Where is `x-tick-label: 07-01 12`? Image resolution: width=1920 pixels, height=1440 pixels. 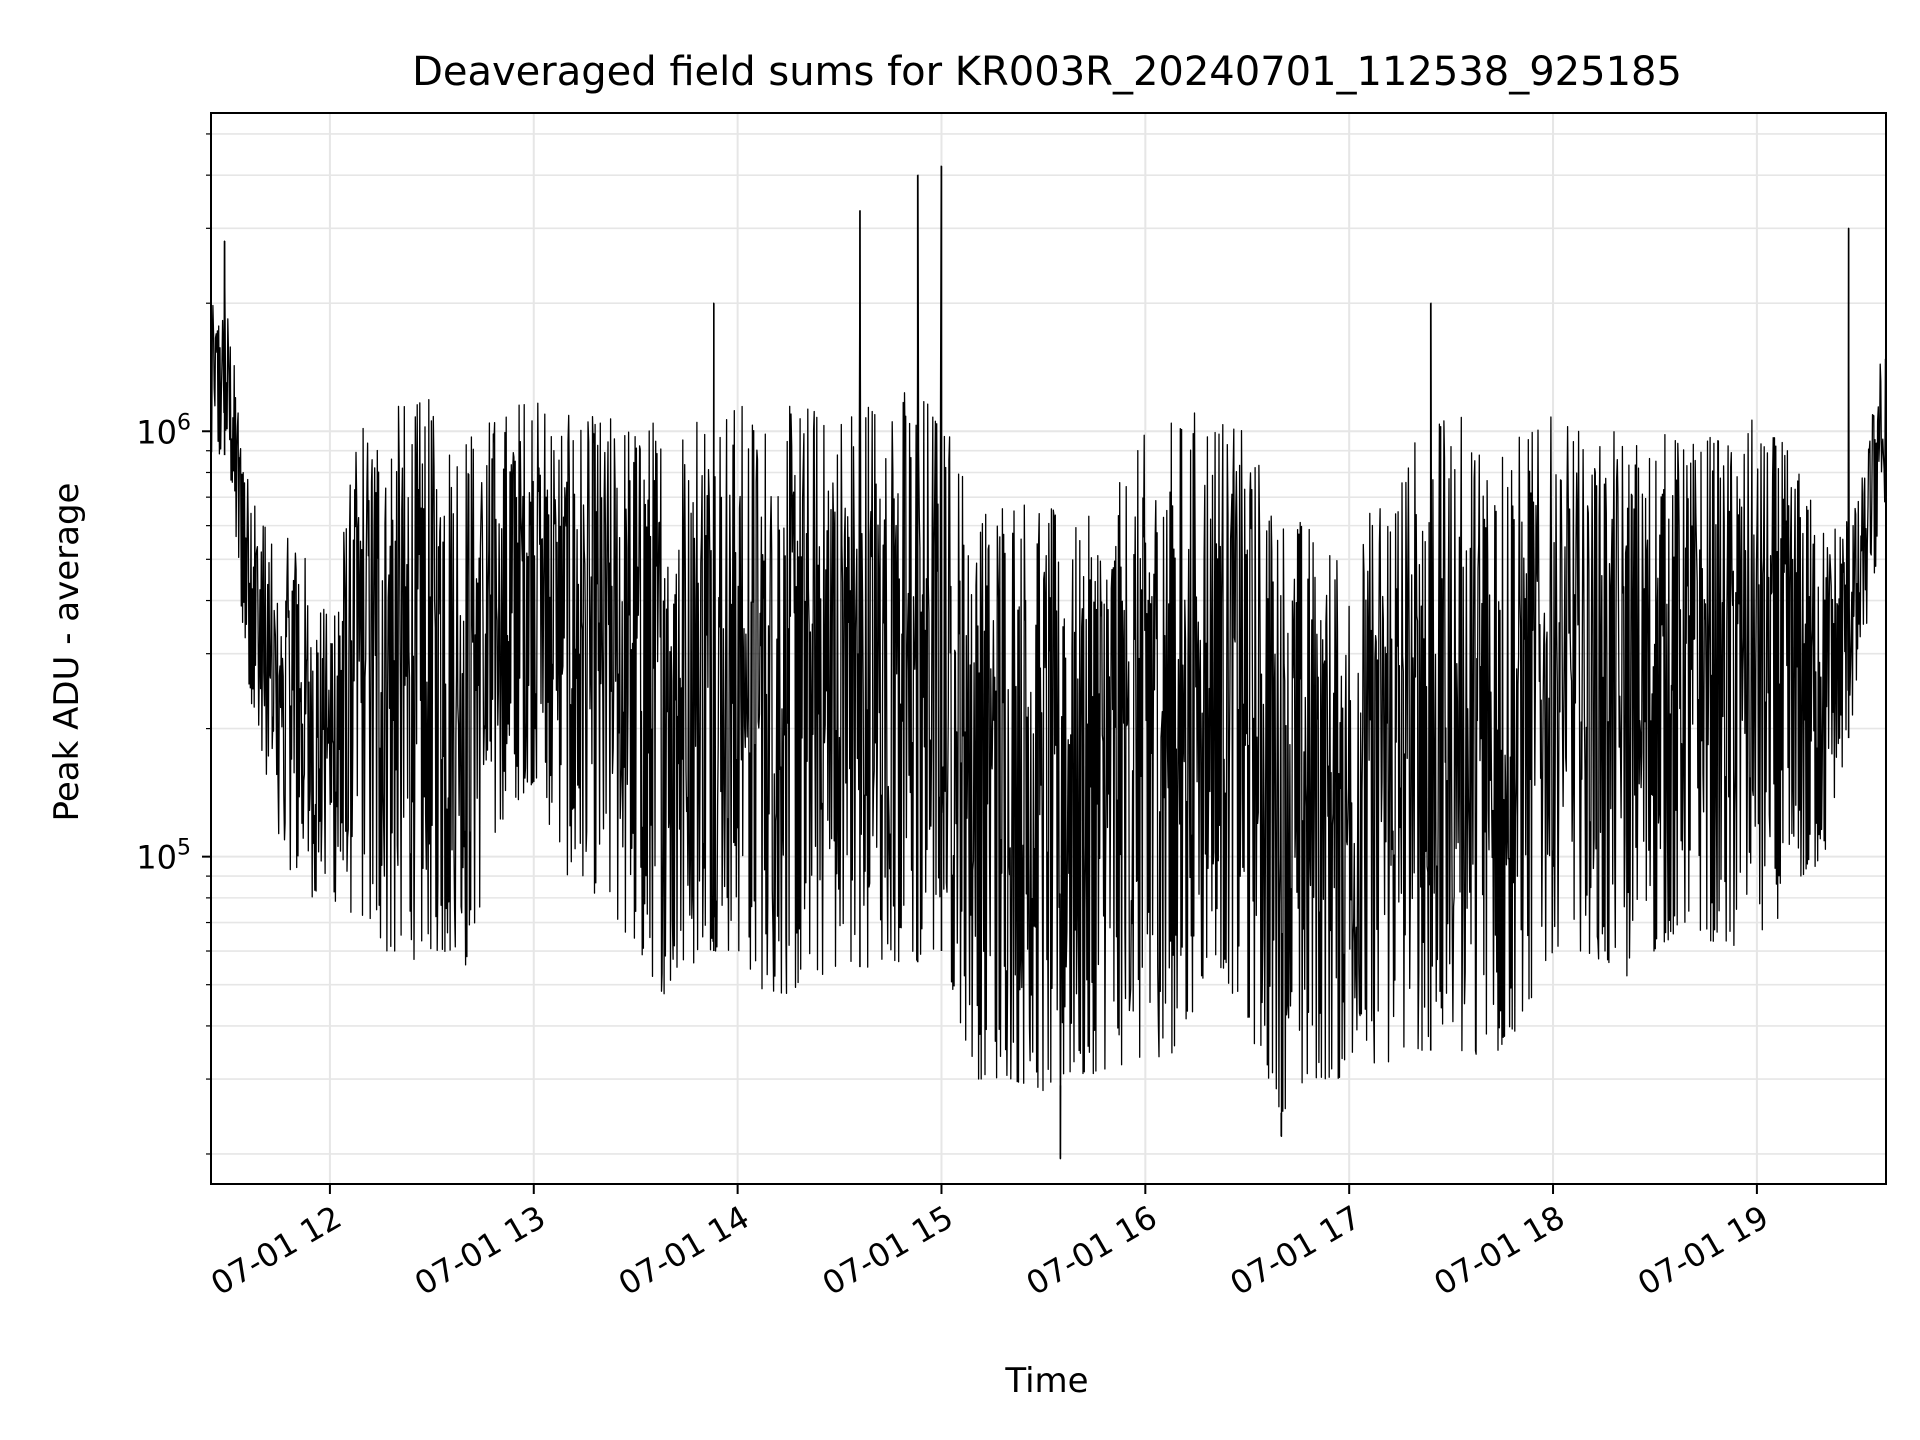
x-tick-label: 07-01 12 is located at coordinates (276, 1250).